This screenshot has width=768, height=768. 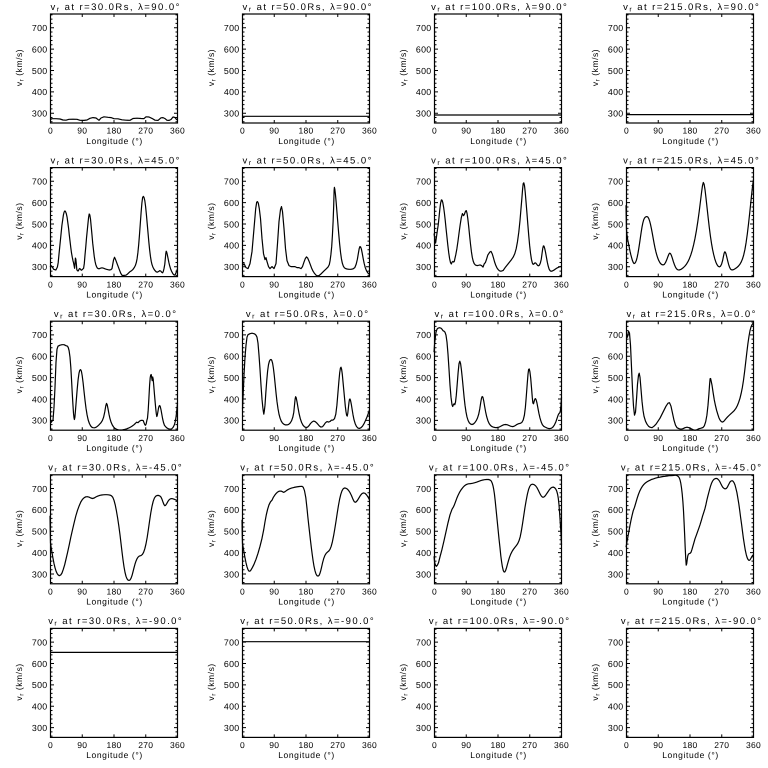 What do you see at coordinates (307, 622) in the screenshot?
I see `svg-text: vr at r=50.0Rs, λ=-90.0°` at bounding box center [307, 622].